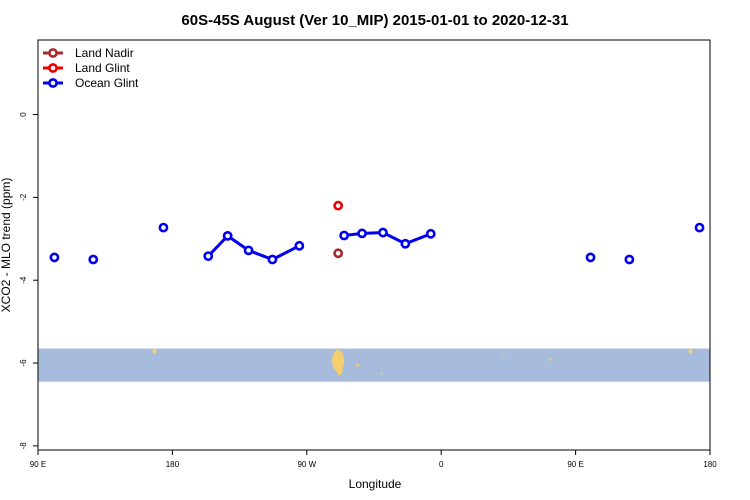  I want to click on ocean-band, so click(374, 365).